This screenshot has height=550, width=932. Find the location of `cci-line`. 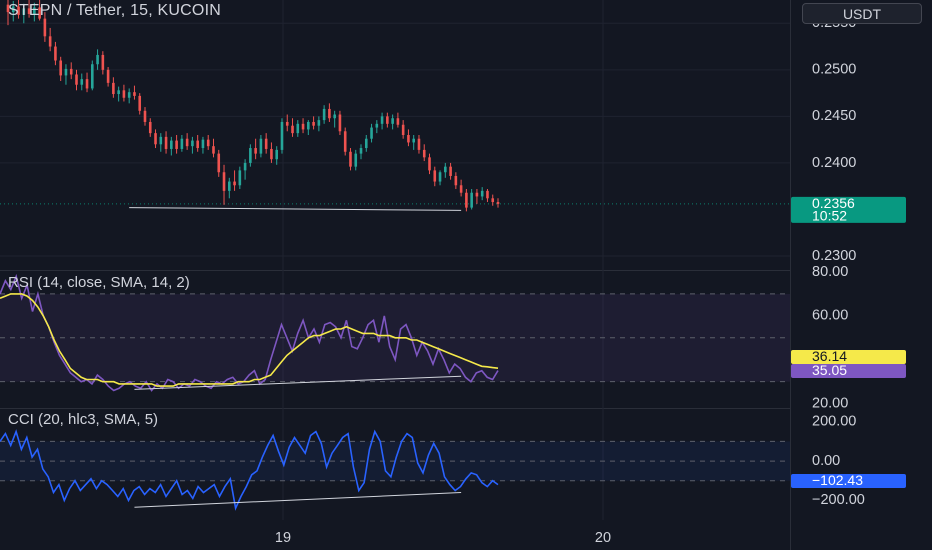

cci-line is located at coordinates (249, 470).